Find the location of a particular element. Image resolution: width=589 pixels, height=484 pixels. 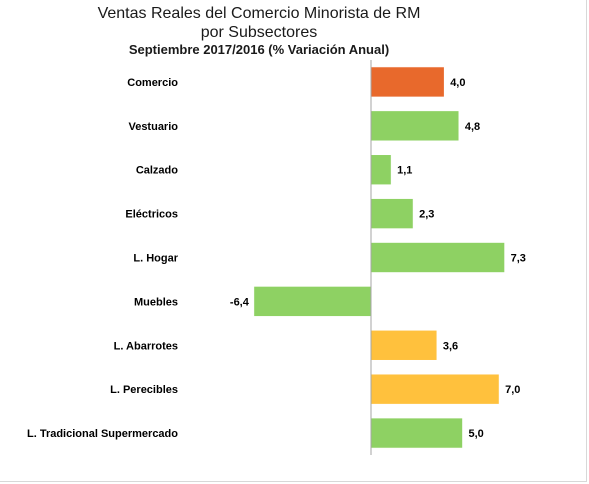

category-label-muebles: Muebles is located at coordinates (156, 302).